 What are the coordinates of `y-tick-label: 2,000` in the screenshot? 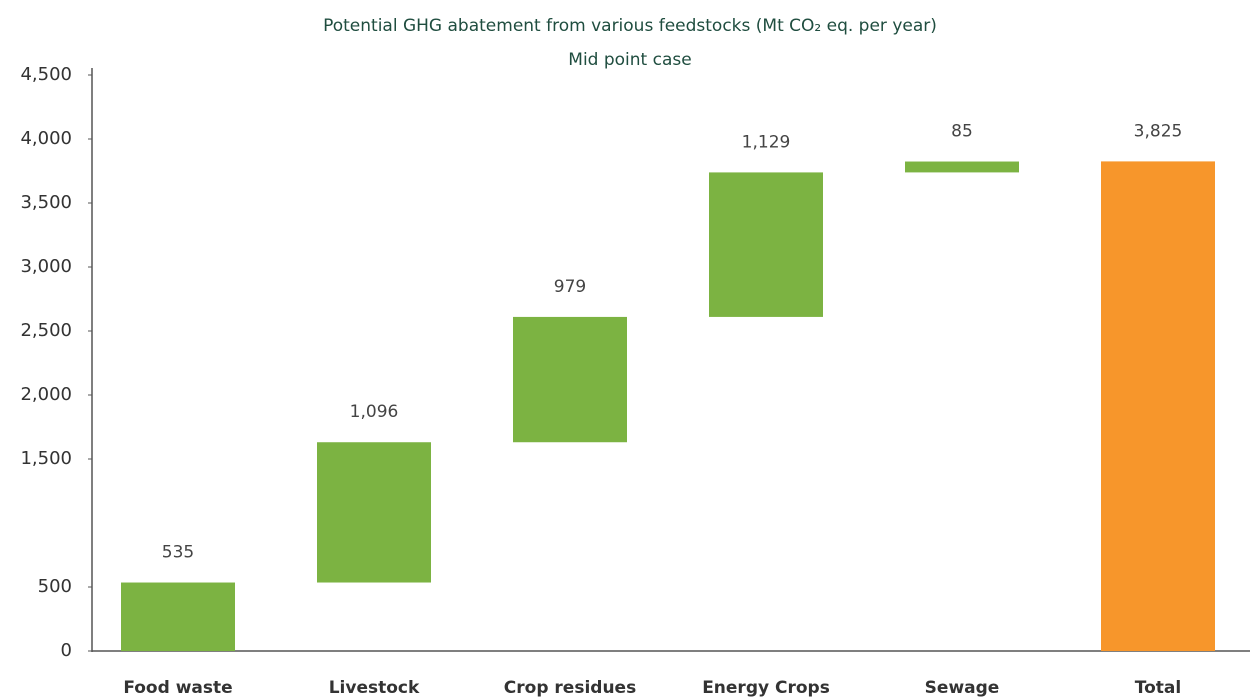 It's located at (46, 394).